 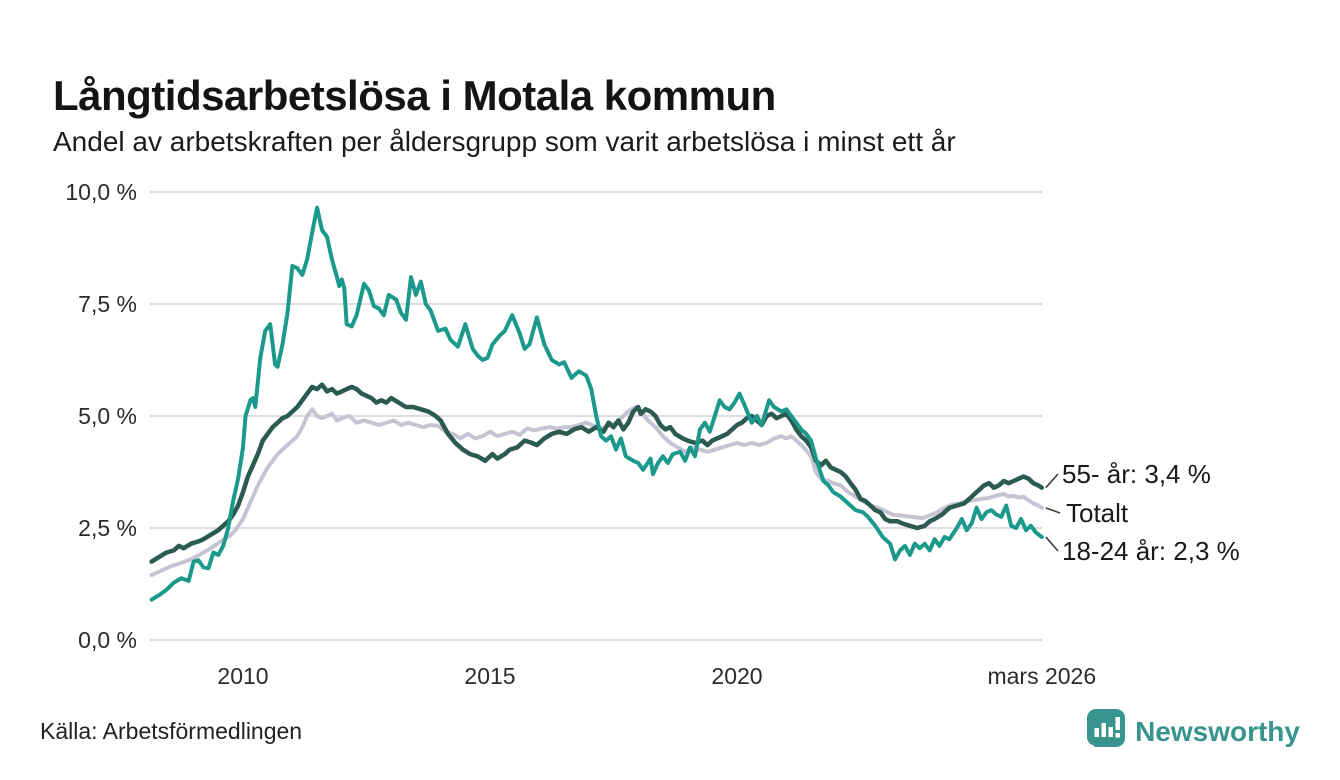 I want to click on y-tick-label: 5,0 %, so click(x=107, y=416).